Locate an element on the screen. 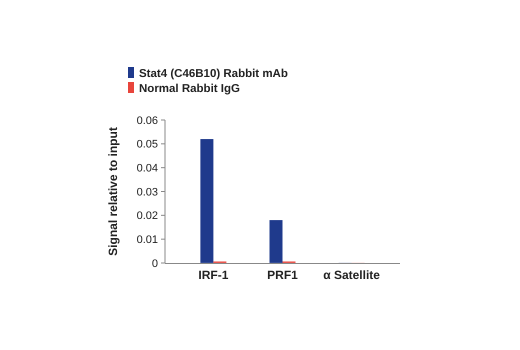  y-tick-label: 0.05 is located at coordinates (147, 144).